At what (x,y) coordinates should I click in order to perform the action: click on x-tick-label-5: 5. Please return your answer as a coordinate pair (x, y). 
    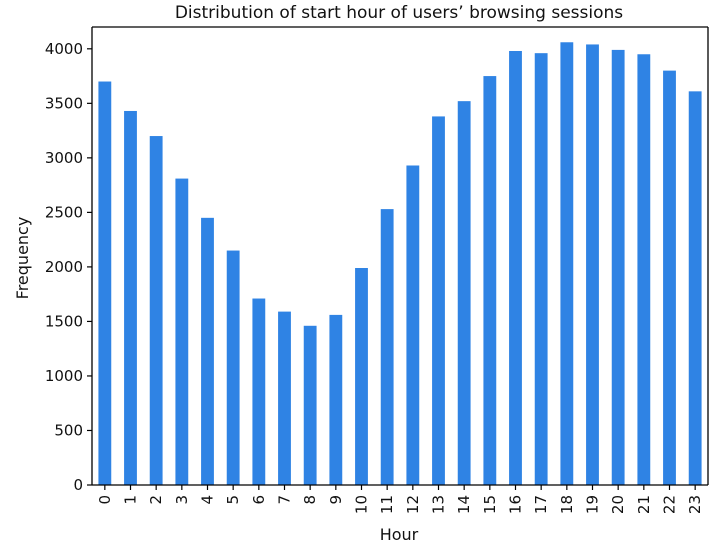
    Looking at the image, I should click on (233, 500).